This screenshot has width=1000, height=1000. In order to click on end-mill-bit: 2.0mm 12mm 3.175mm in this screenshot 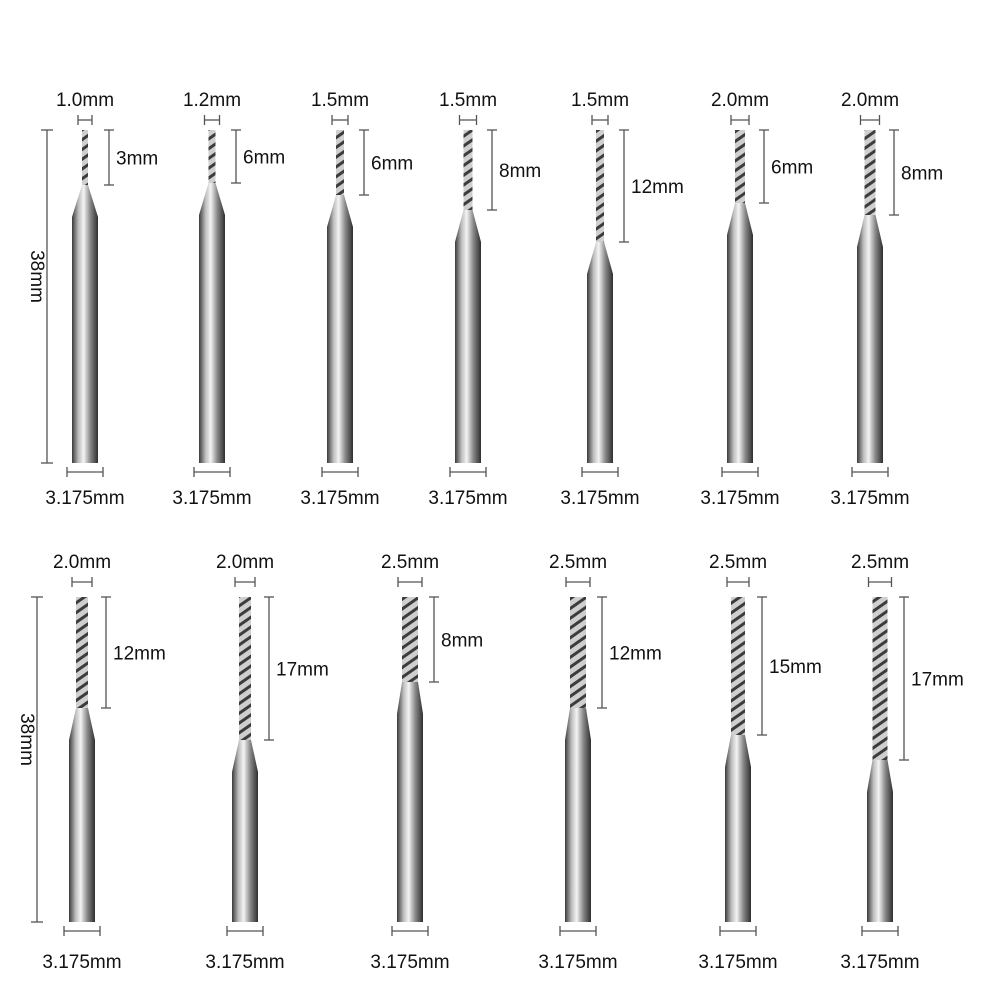, I will do `click(103, 762)`.